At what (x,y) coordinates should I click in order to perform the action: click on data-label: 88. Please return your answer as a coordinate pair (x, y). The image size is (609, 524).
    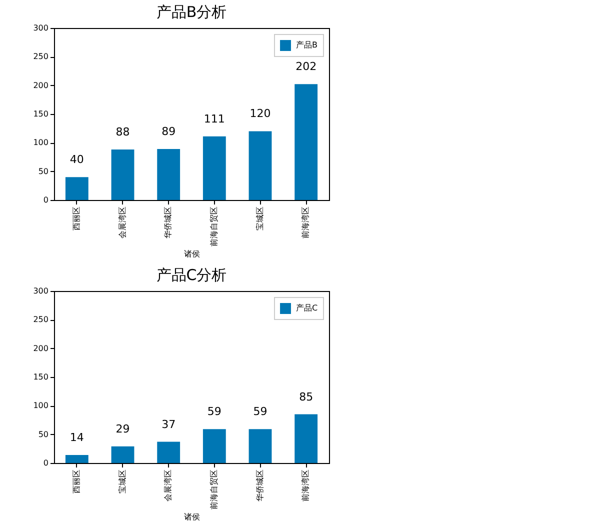
    Looking at the image, I should click on (123, 132).